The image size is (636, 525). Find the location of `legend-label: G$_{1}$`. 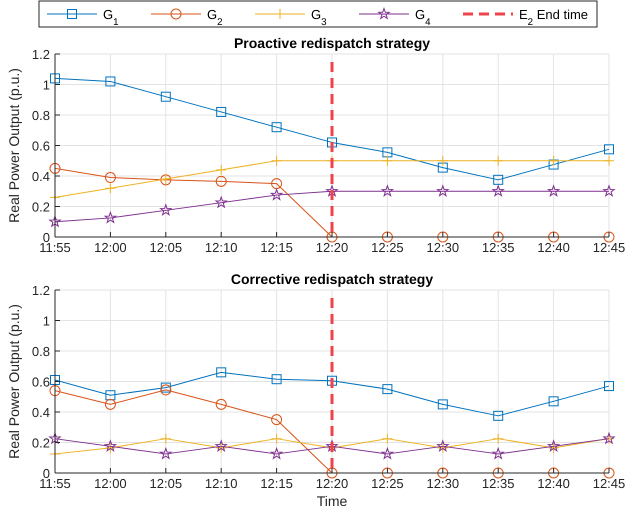

legend-label: G$_{1}$ is located at coordinates (111, 17).